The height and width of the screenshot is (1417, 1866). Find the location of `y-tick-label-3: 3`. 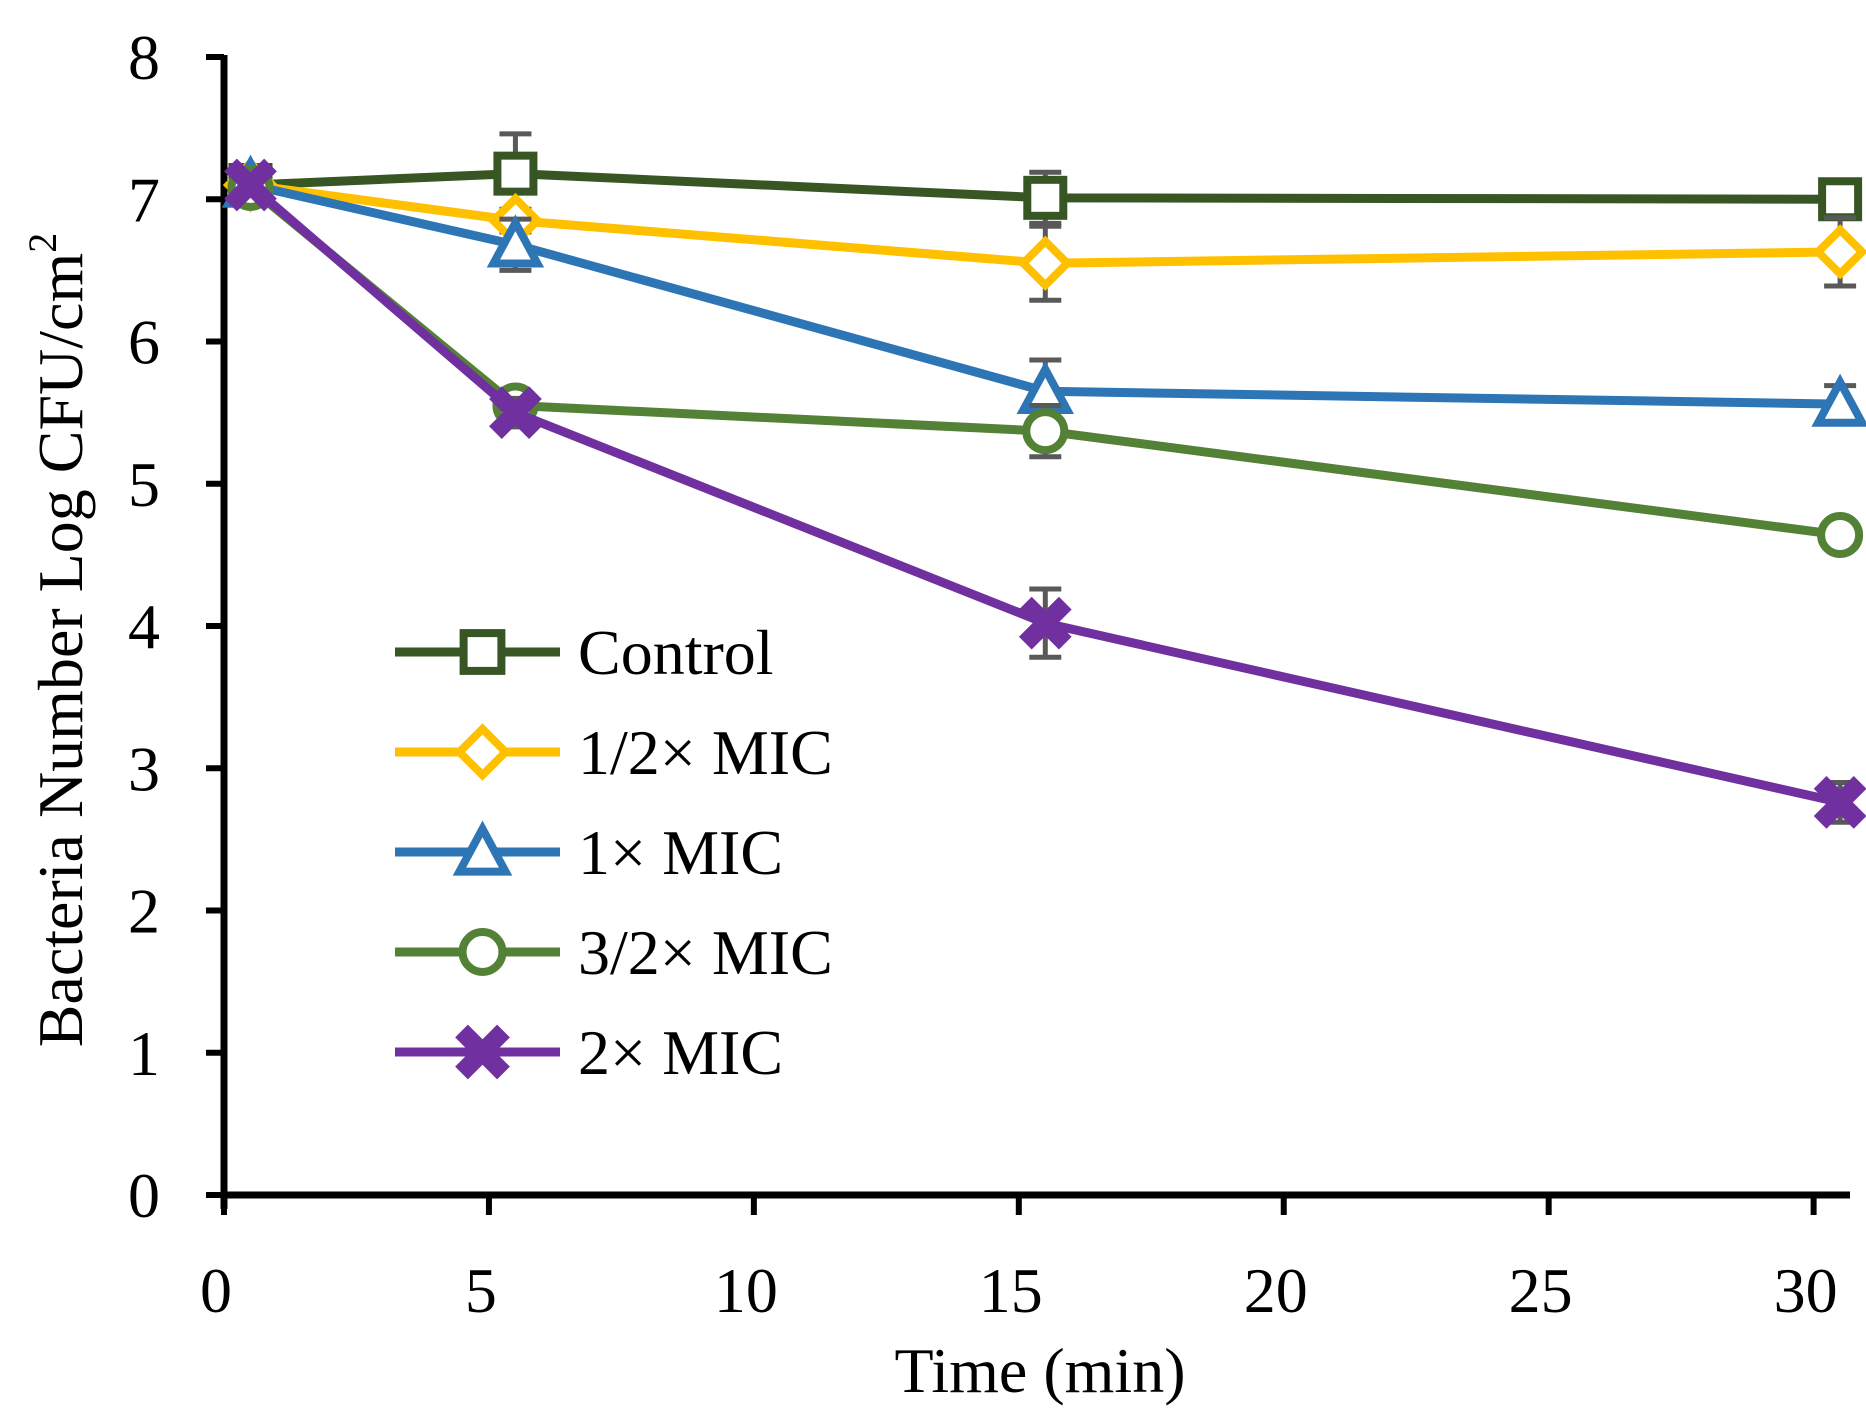

y-tick-label-3: 3 is located at coordinates (144, 768).